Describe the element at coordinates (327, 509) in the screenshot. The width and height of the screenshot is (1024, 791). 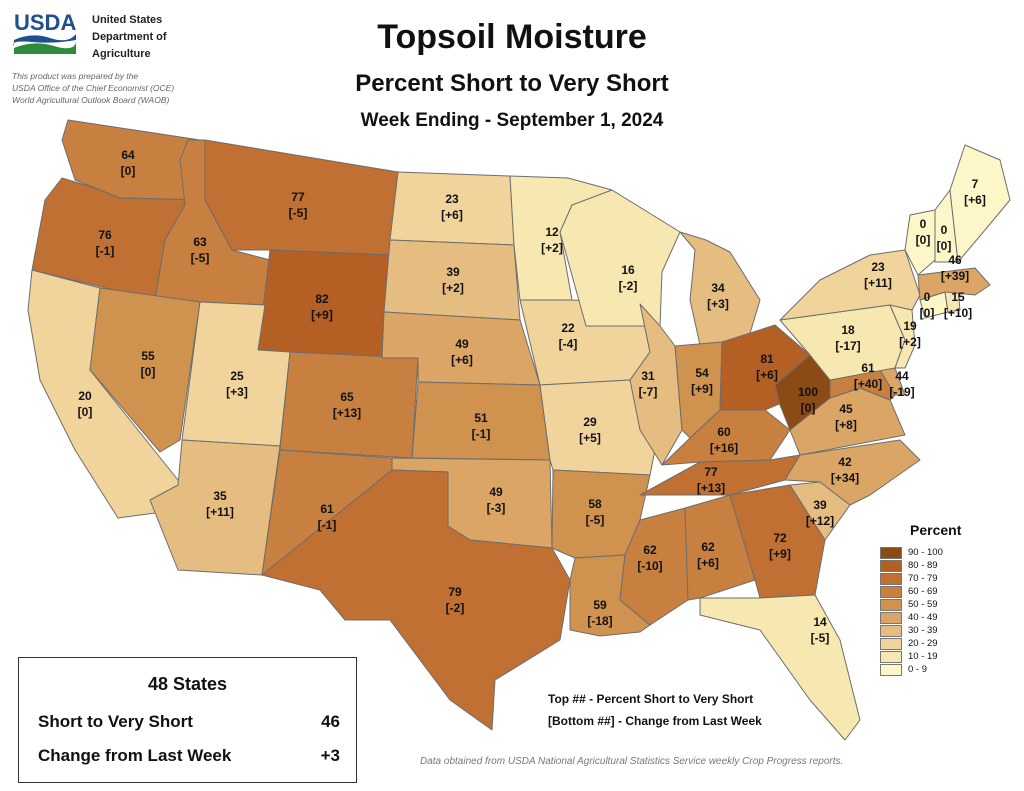
I see `state-value: 61` at that location.